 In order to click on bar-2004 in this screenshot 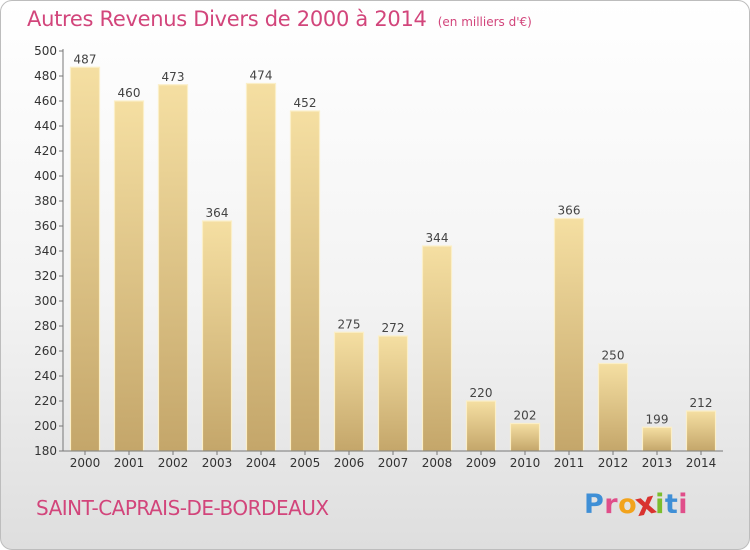, I will do `click(261, 267)`.